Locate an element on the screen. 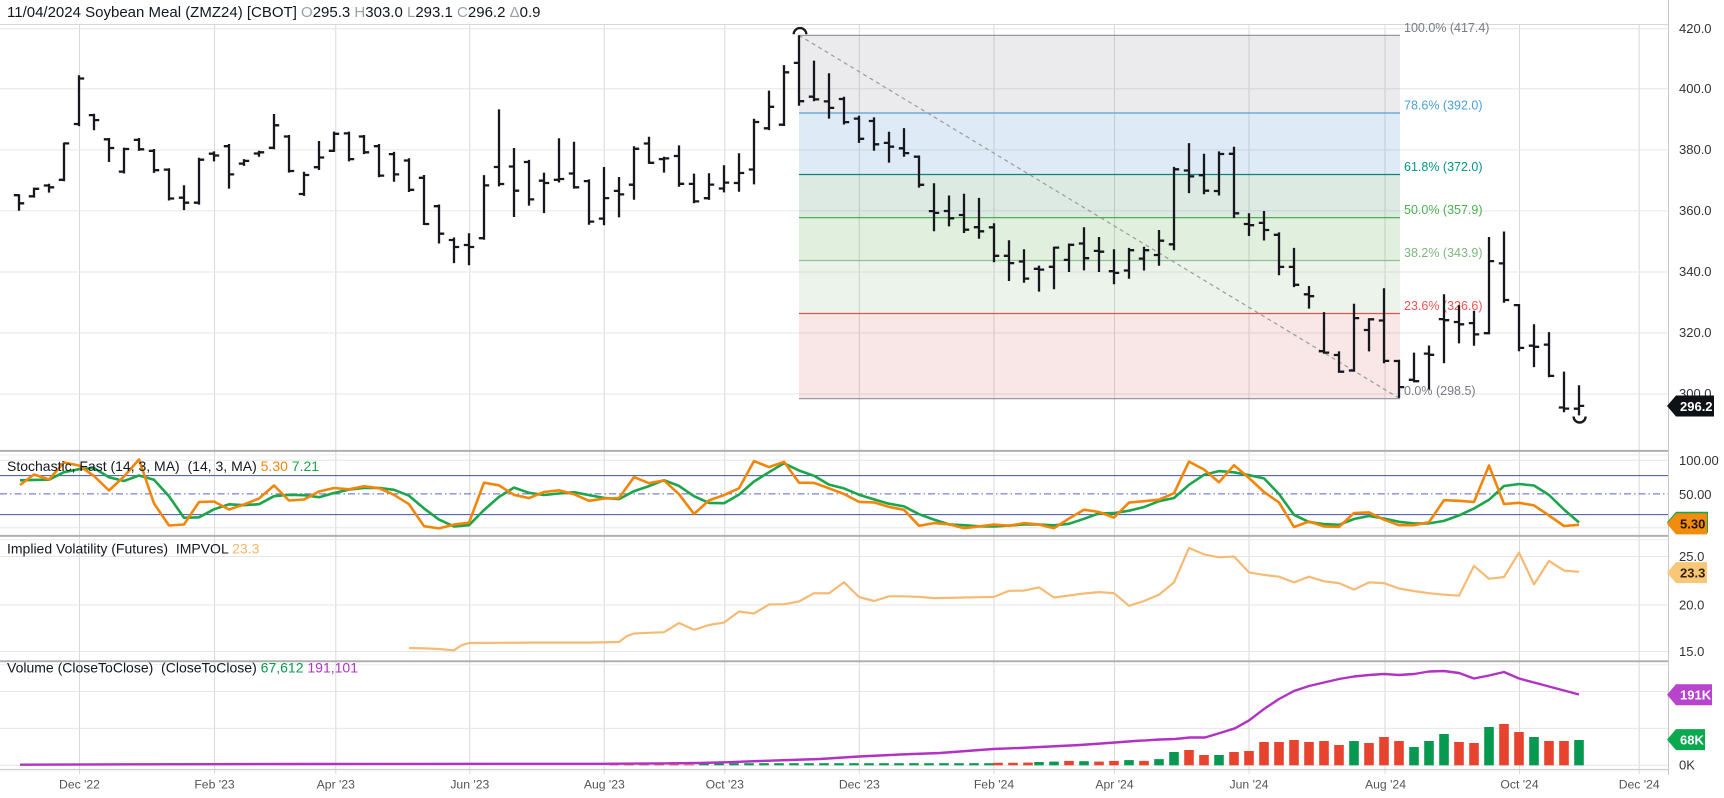  svg-text: Oct '23 is located at coordinates (725, 785).